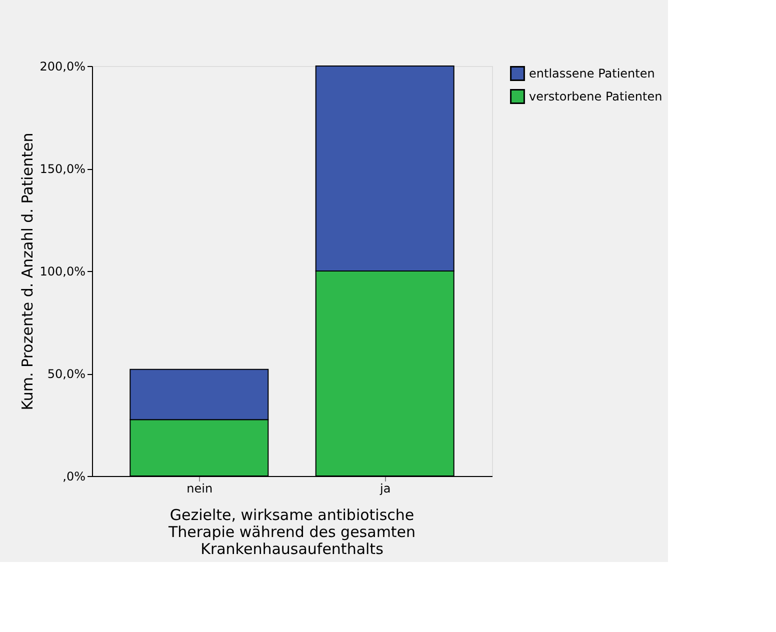  What do you see at coordinates (199, 489) in the screenshot?
I see `x-tick-label: nein` at bounding box center [199, 489].